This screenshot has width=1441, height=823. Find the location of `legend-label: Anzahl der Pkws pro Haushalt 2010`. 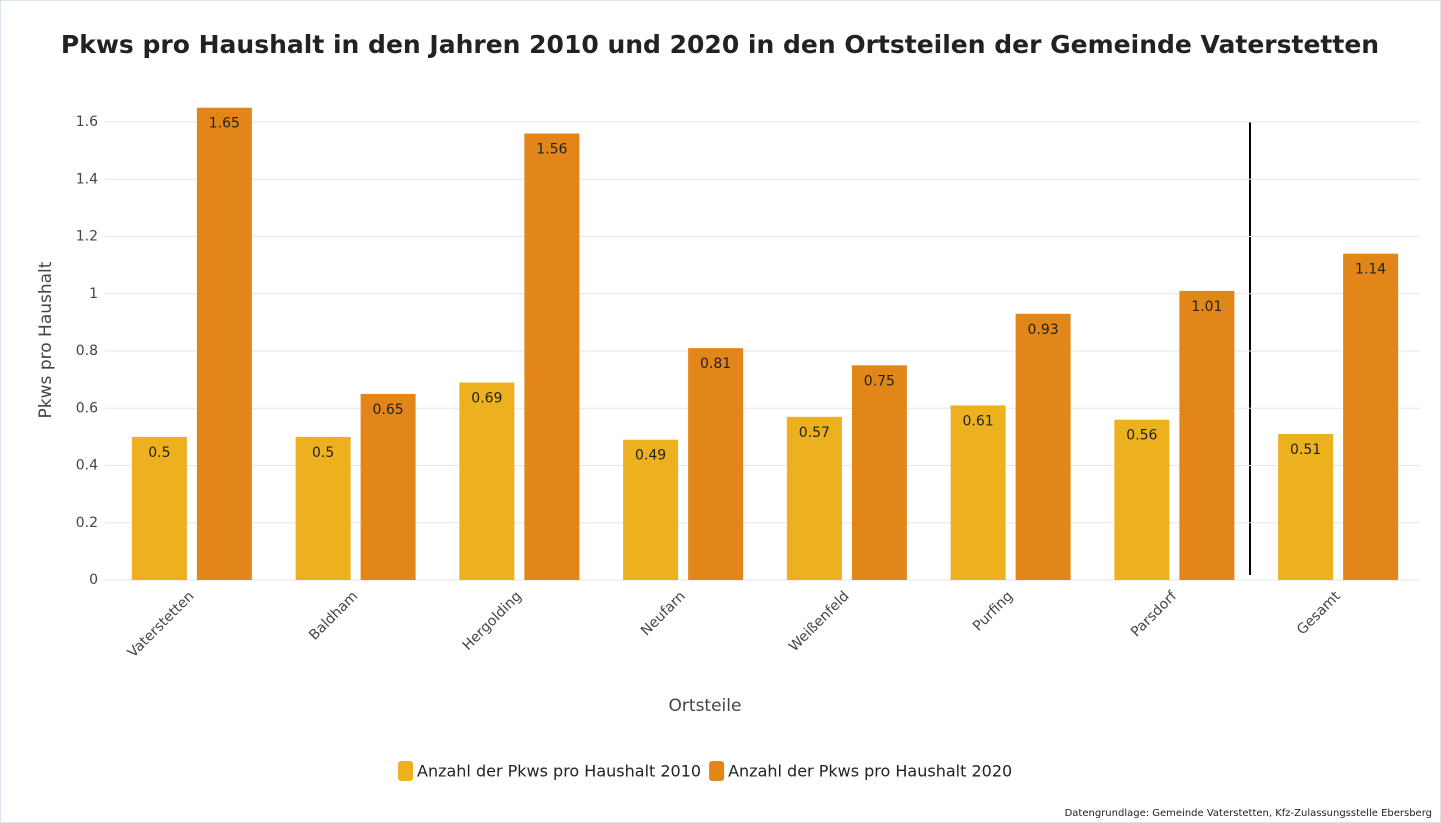

legend-label: Anzahl der Pkws pro Haushalt 2010 is located at coordinates (559, 771).